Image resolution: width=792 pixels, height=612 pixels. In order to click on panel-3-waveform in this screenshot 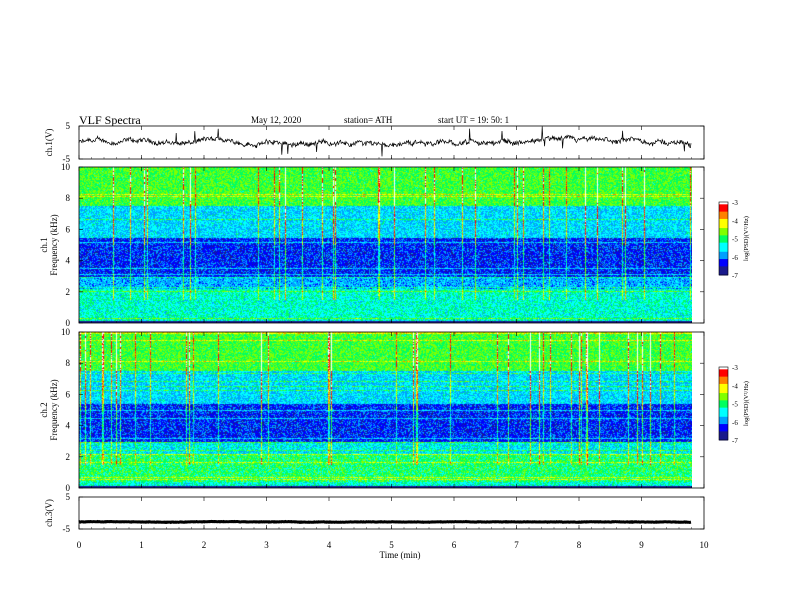, I will do `click(391, 513)`.